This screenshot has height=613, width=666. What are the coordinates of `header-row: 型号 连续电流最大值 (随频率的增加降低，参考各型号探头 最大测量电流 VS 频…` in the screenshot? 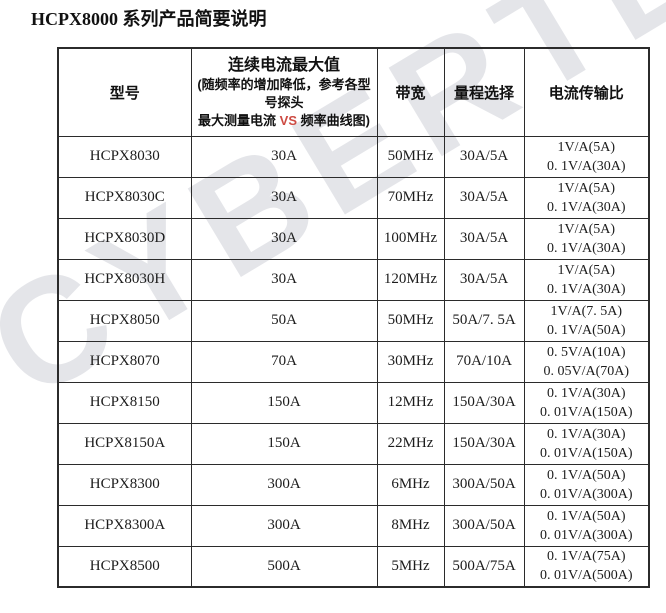 It's located at (353, 92).